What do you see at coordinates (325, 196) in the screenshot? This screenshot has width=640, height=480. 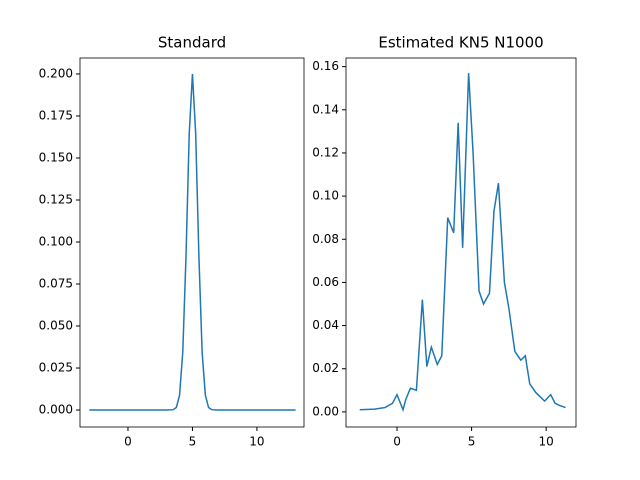 I see `y-tick-label: 0.10` at bounding box center [325, 196].